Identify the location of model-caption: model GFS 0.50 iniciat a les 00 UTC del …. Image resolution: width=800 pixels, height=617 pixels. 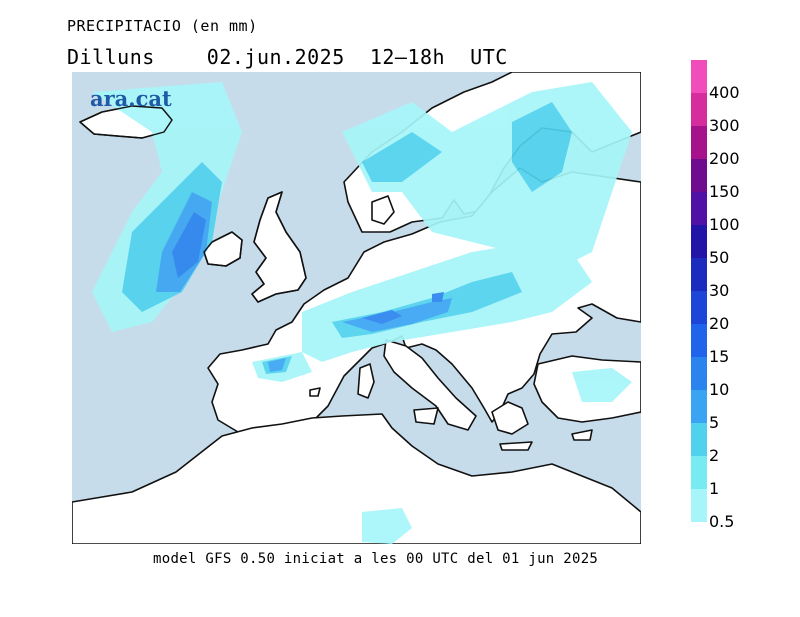
(376, 559).